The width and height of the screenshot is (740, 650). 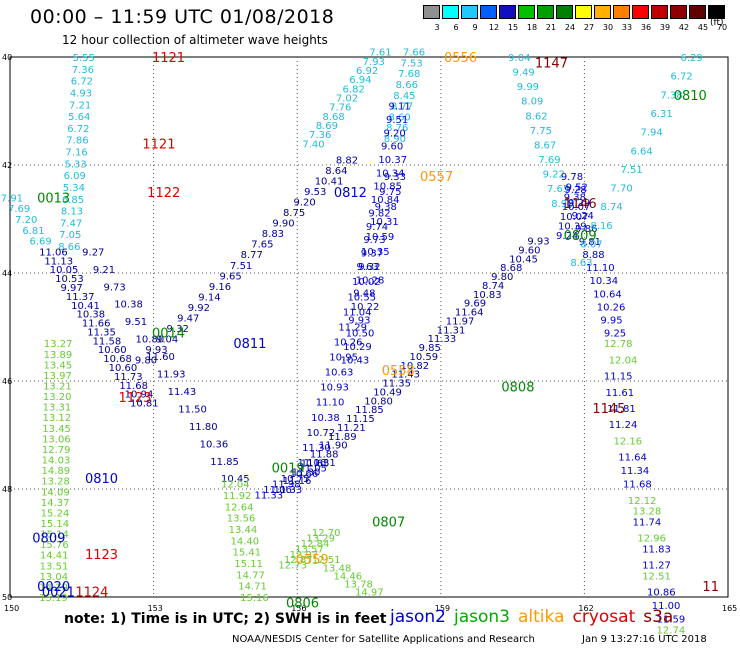 I want to click on swh-value: 7.40, so click(x=313, y=144).